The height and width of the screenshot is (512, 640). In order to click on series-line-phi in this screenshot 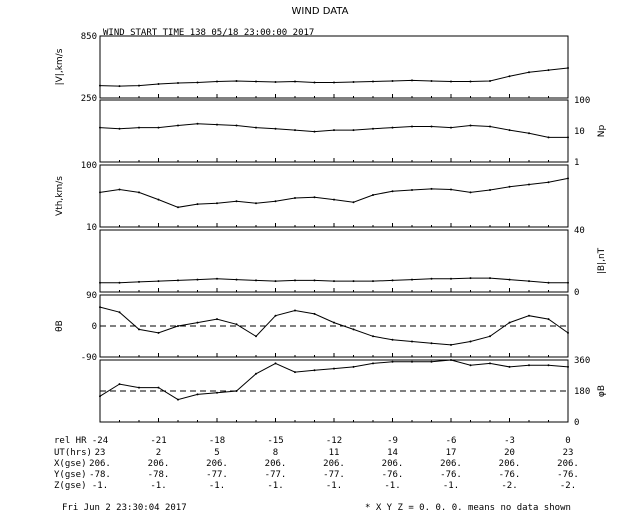, I will do `click(334, 380)`.